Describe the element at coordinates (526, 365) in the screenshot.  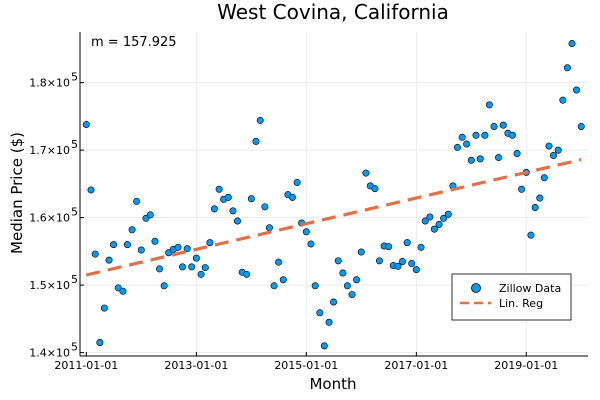
I see `x-tick-label: 2019-01-01` at that location.